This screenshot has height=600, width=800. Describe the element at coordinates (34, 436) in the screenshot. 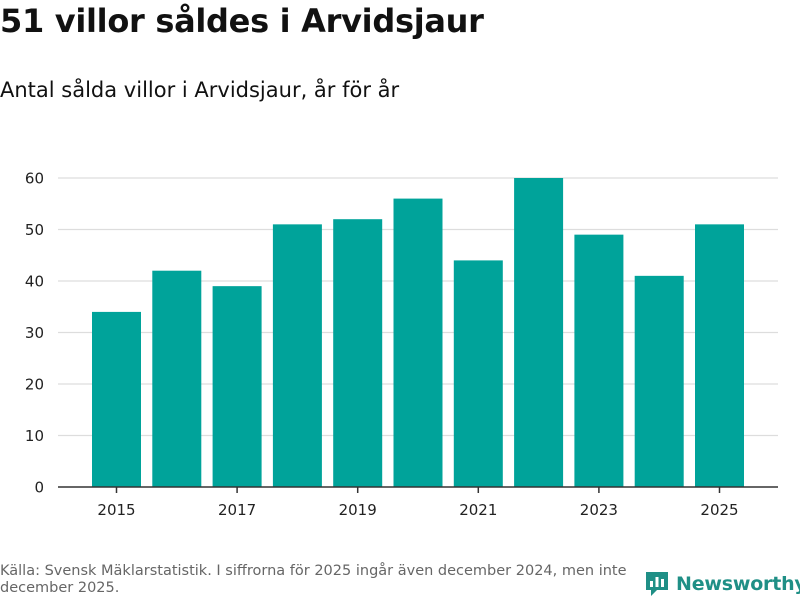

I see `y-tick-label: 10` at that location.